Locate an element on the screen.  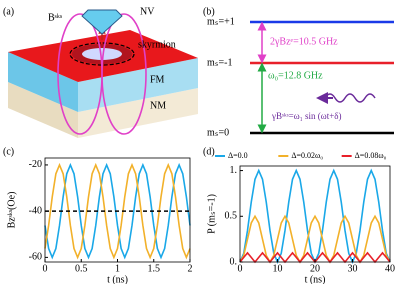
y-axis-label: Bzˢᵏˢ(Oe) is located at coordinates (11, 210).